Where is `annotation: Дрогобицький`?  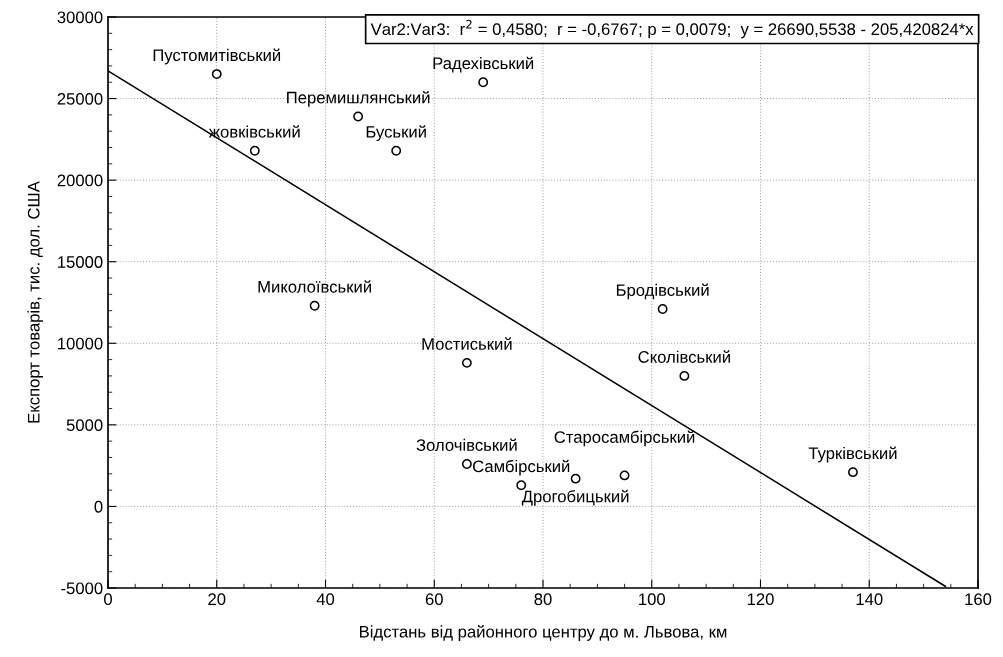
annotation: Дрогобицький is located at coordinates (575, 497).